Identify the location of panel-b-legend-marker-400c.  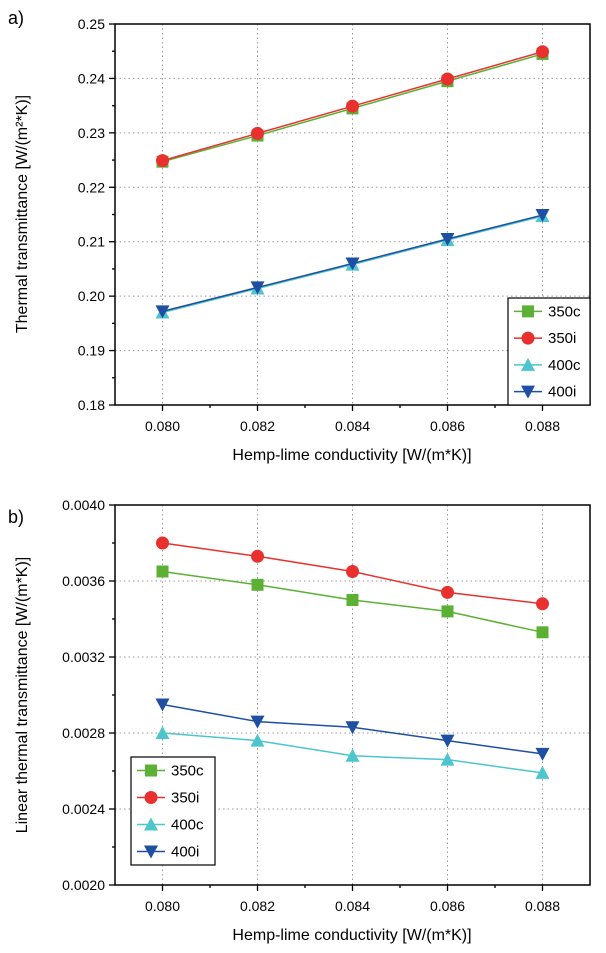
(151, 824).